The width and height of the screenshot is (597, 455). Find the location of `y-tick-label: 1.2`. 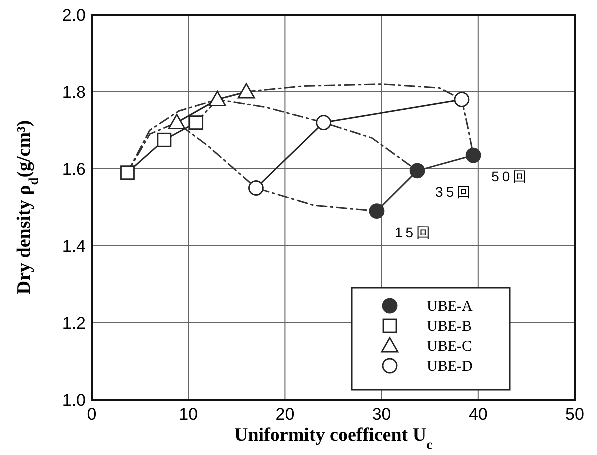

y-tick-label: 1.2 is located at coordinates (74, 323).